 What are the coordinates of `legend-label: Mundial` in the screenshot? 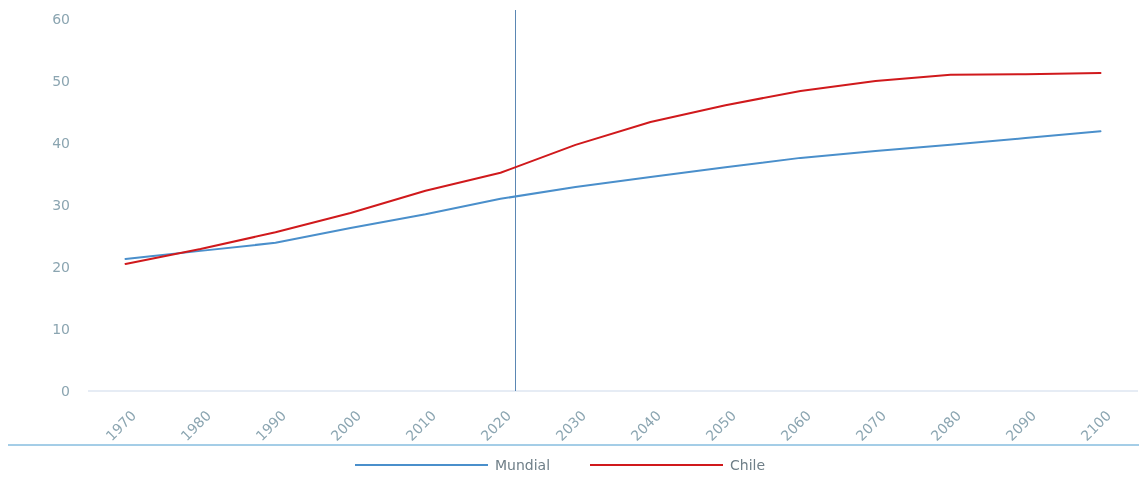 It's located at (523, 464).